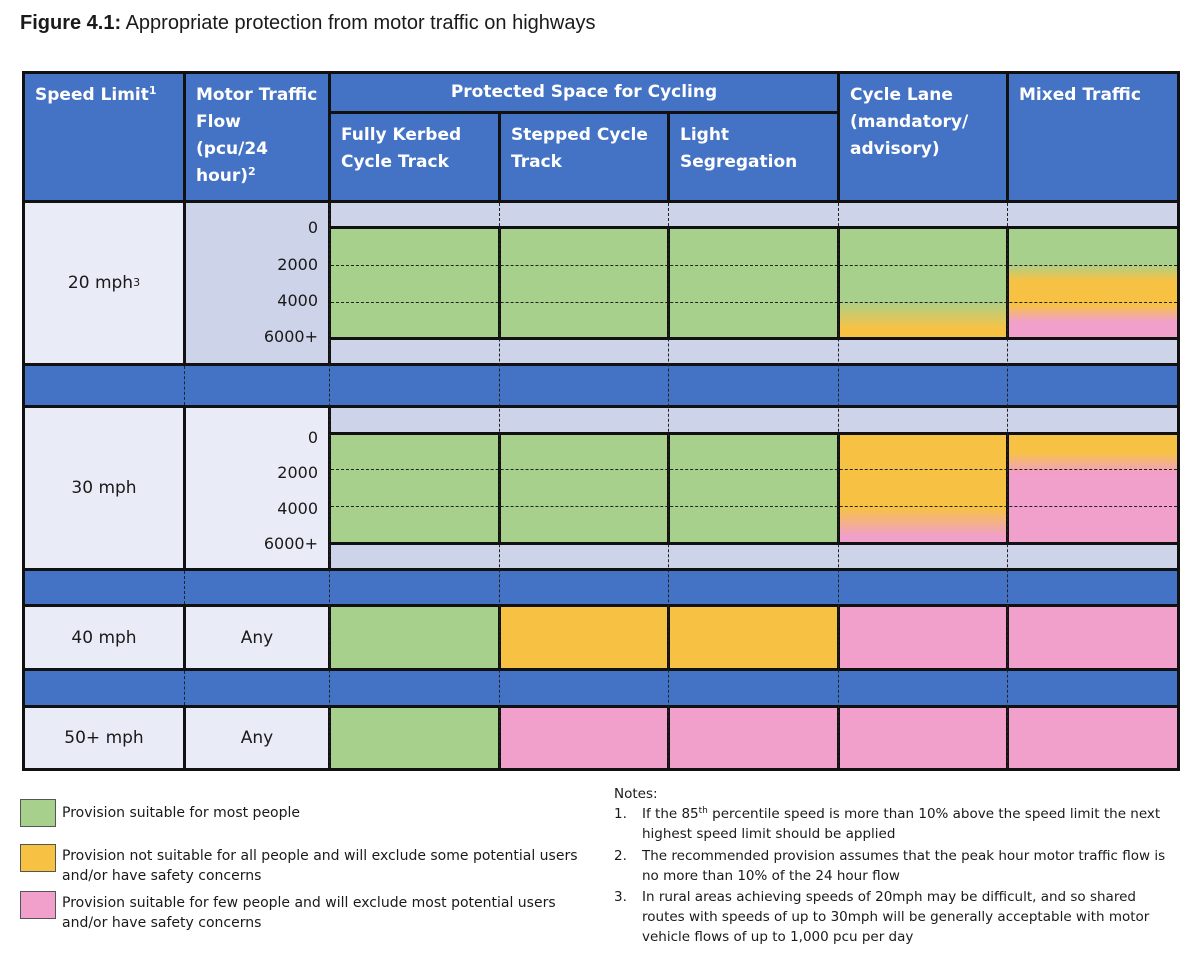  Describe the element at coordinates (753, 488) in the screenshot. I see `cell-30mph-light-segregation` at that location.